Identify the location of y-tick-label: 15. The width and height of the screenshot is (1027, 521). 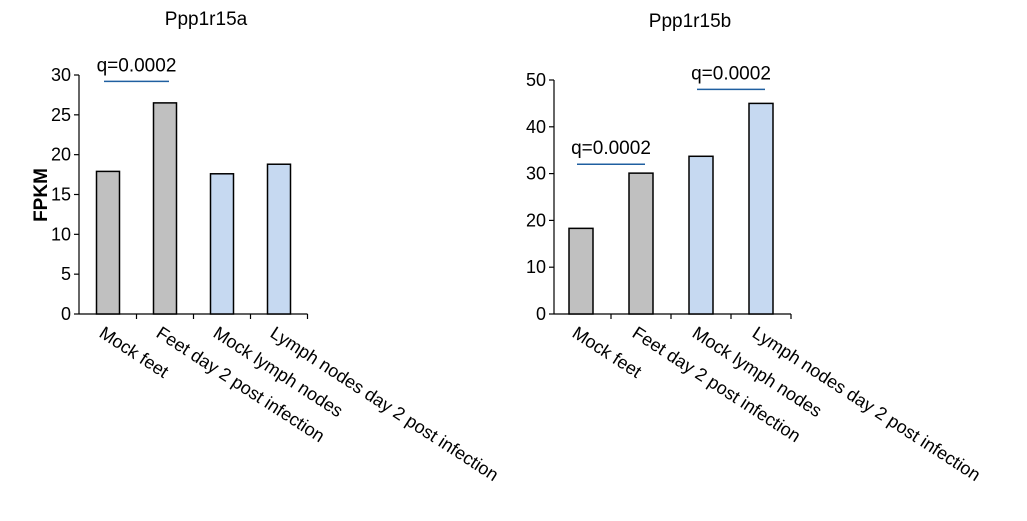
(61, 195).